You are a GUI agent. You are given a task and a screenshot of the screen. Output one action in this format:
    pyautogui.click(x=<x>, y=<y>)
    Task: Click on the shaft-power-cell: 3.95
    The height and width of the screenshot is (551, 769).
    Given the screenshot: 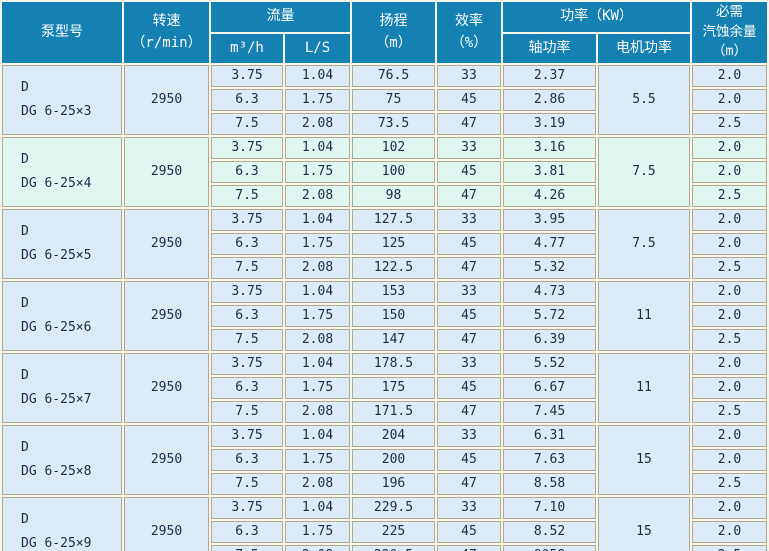 What is the action you would take?
    pyautogui.click(x=549, y=219)
    